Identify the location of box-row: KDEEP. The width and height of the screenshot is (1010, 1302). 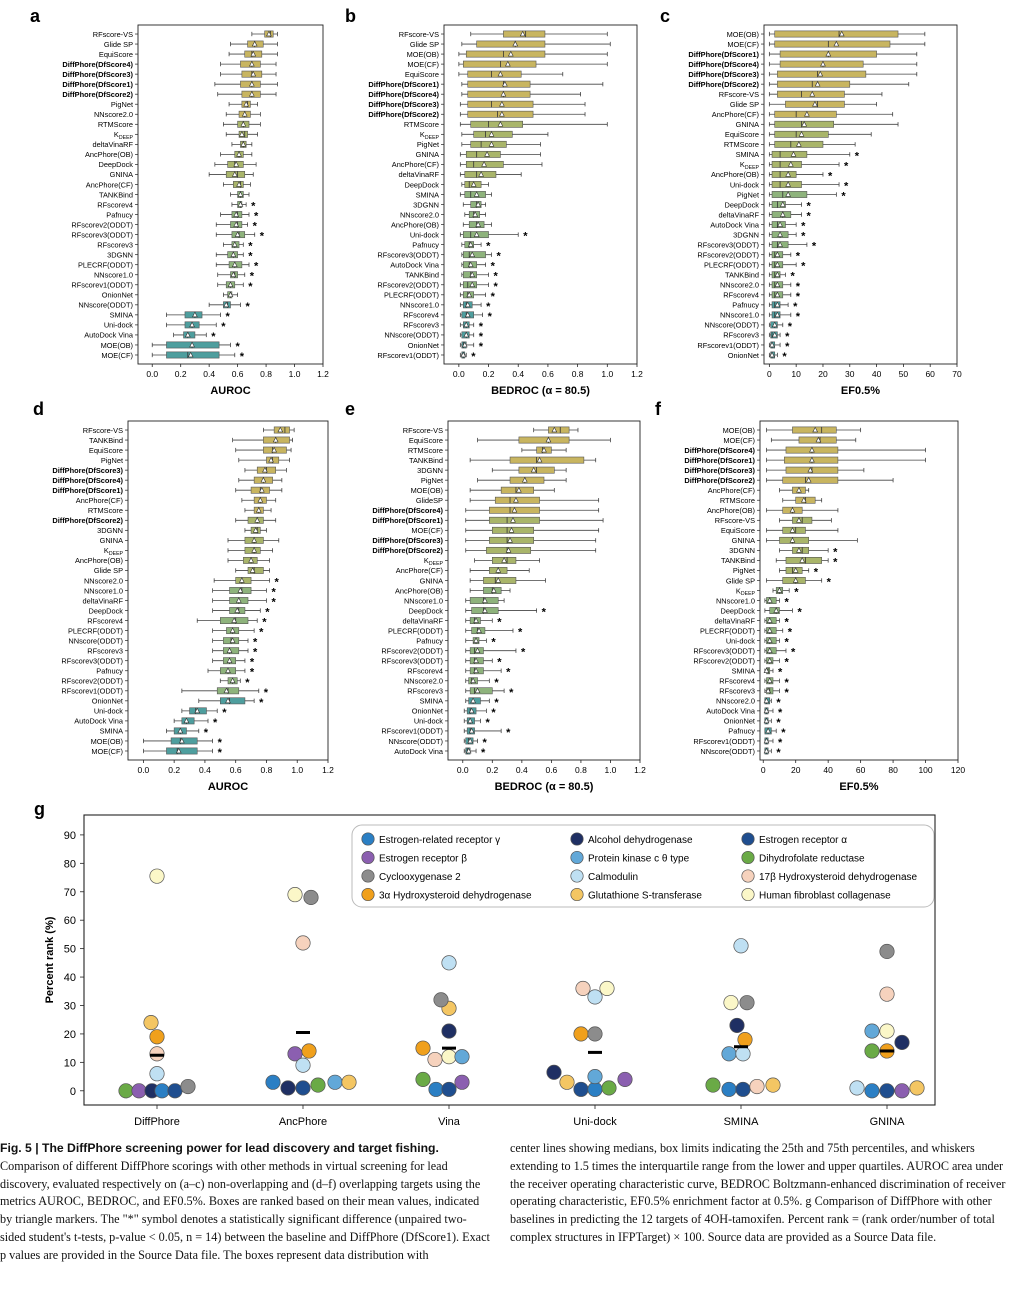
(189, 551).